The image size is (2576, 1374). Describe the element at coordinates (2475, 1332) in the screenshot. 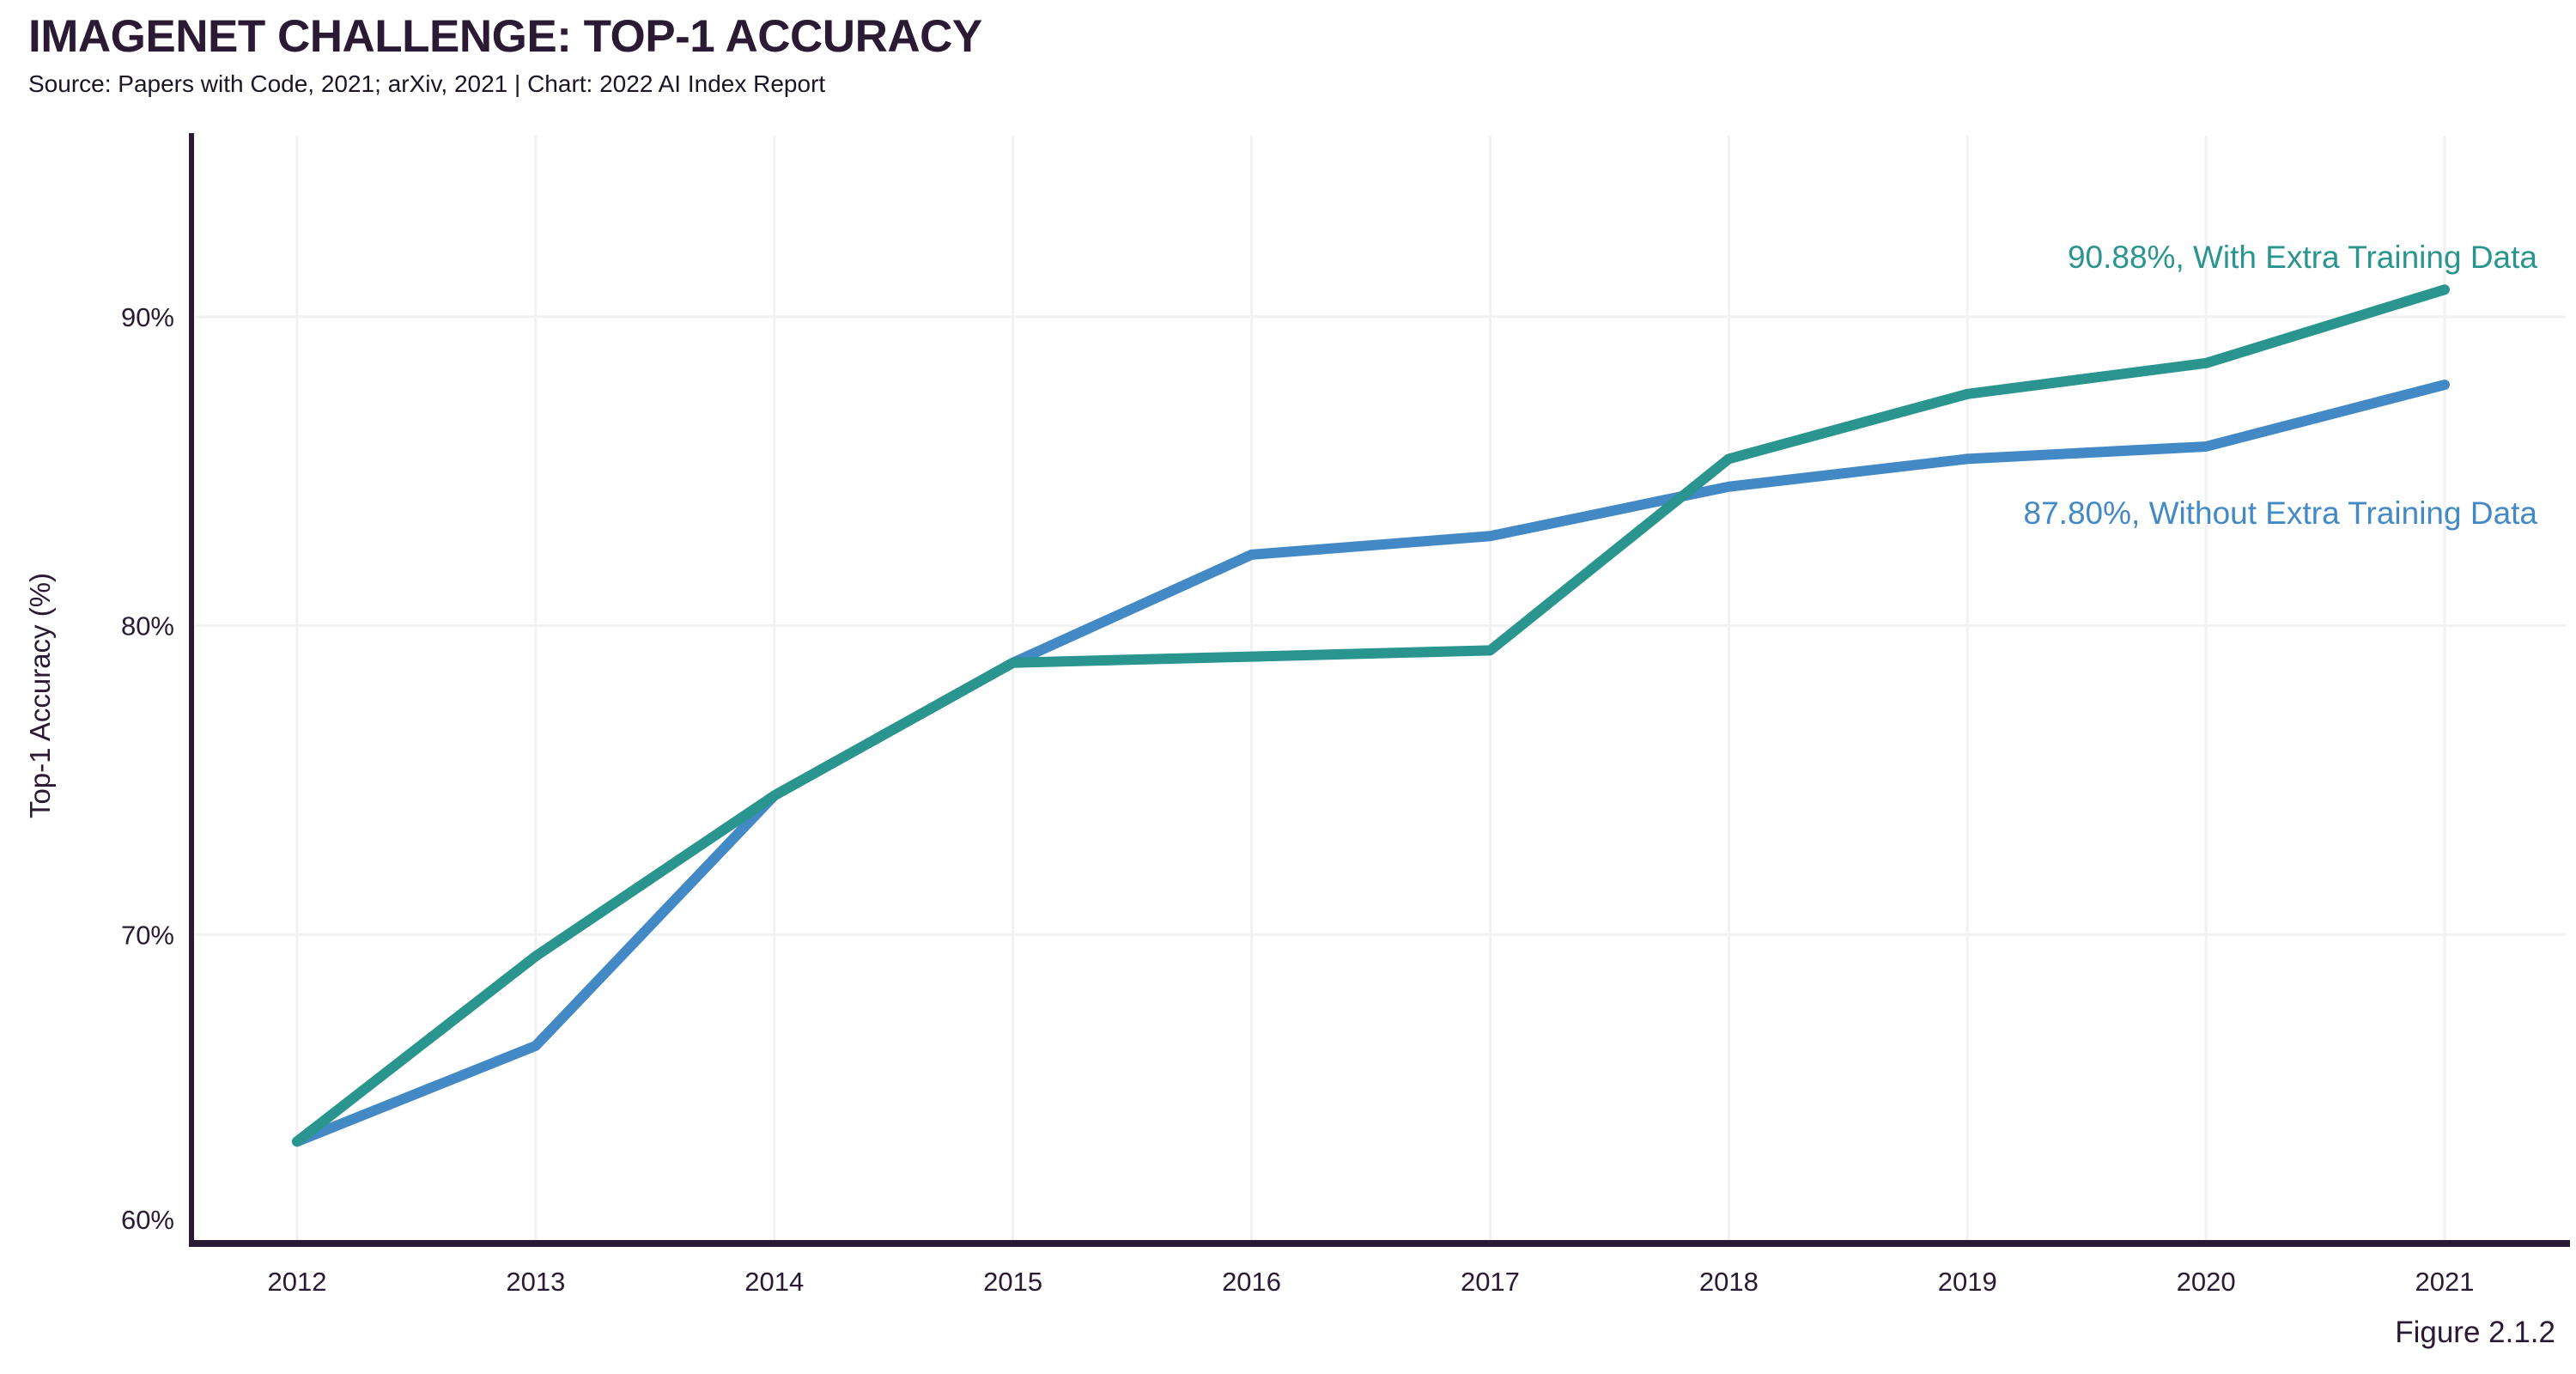

I see `figure-number-label: Figure 2.1.2` at that location.